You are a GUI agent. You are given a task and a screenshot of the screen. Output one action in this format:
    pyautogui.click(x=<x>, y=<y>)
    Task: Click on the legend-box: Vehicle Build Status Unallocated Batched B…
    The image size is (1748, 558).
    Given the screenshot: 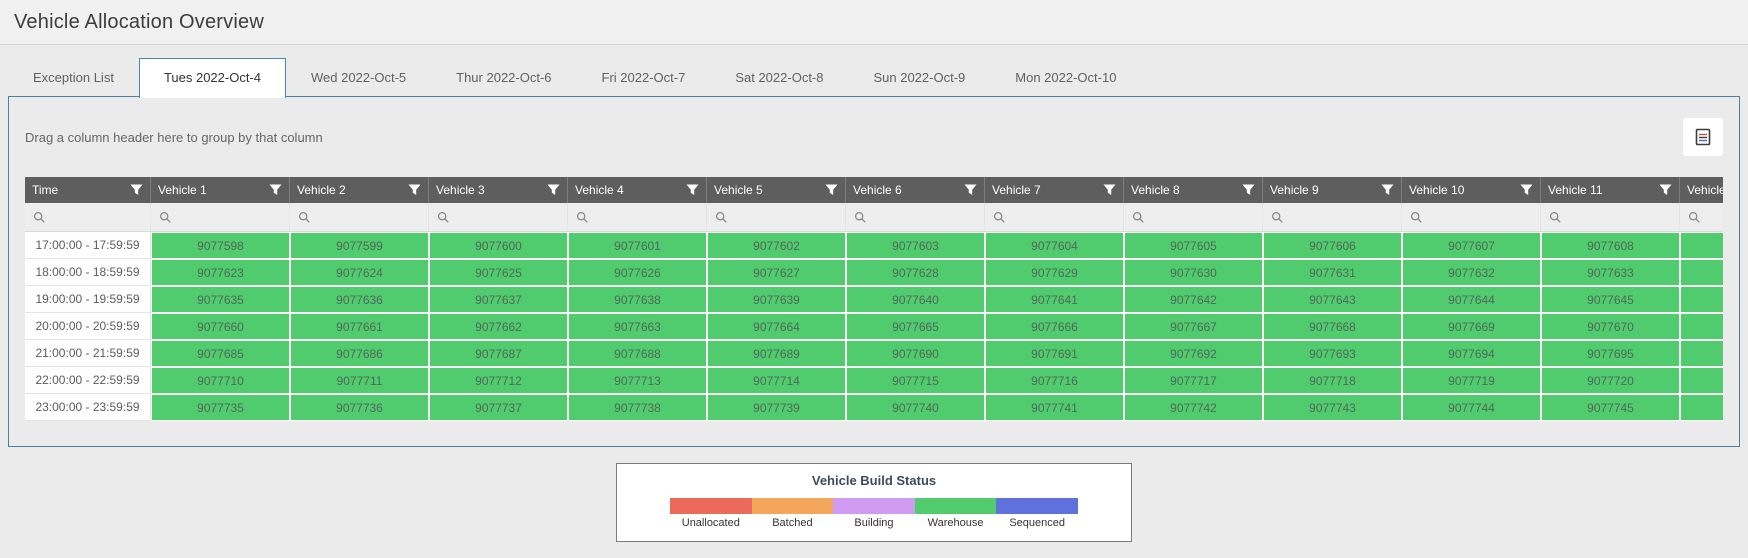 What is the action you would take?
    pyautogui.click(x=874, y=502)
    